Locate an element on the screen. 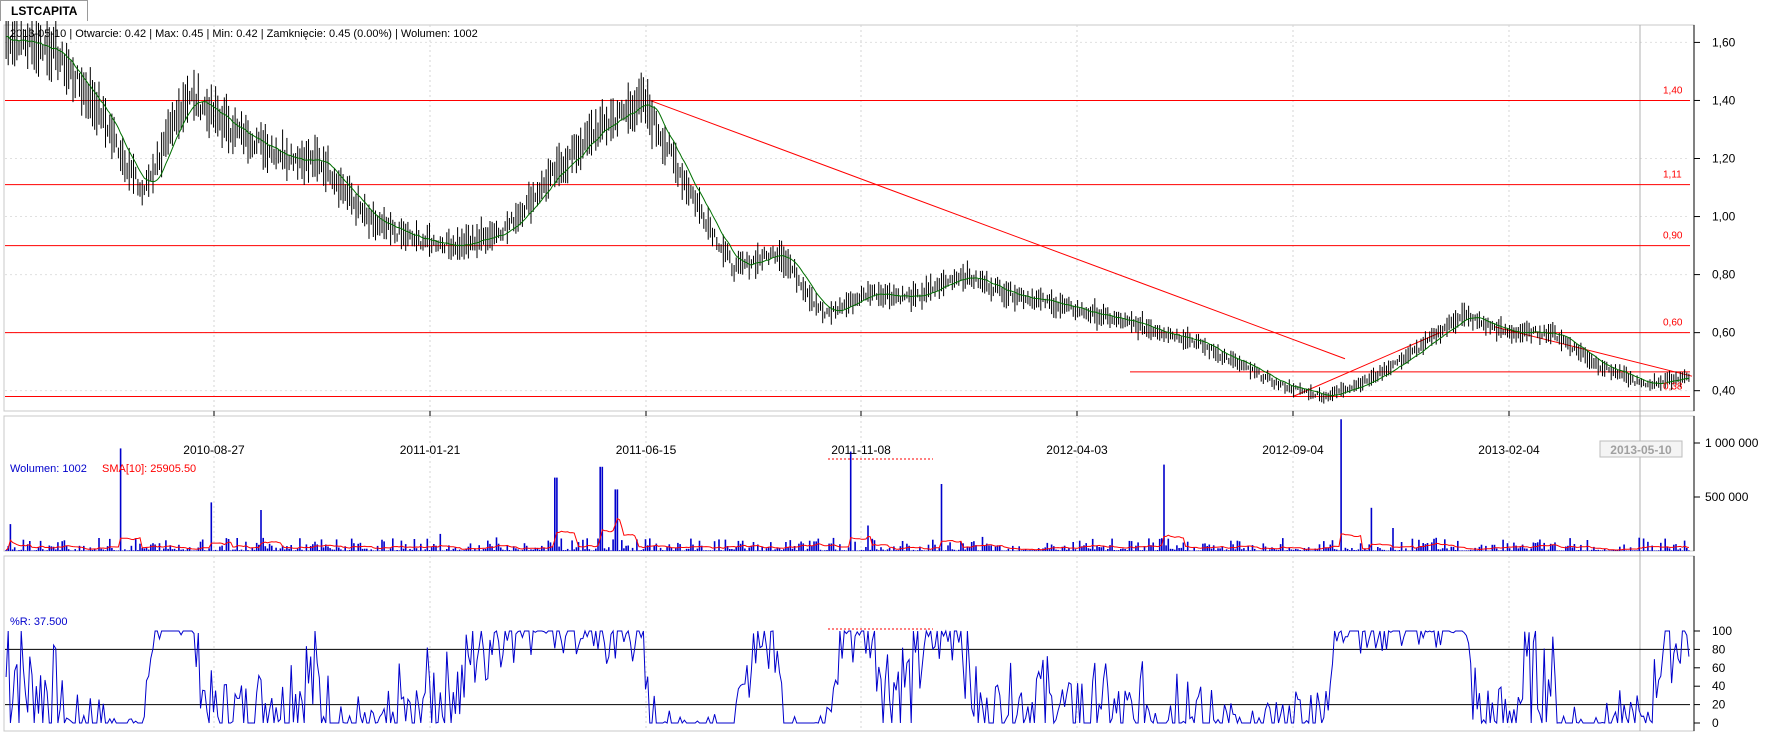  current-date-box is located at coordinates (1641, 449).